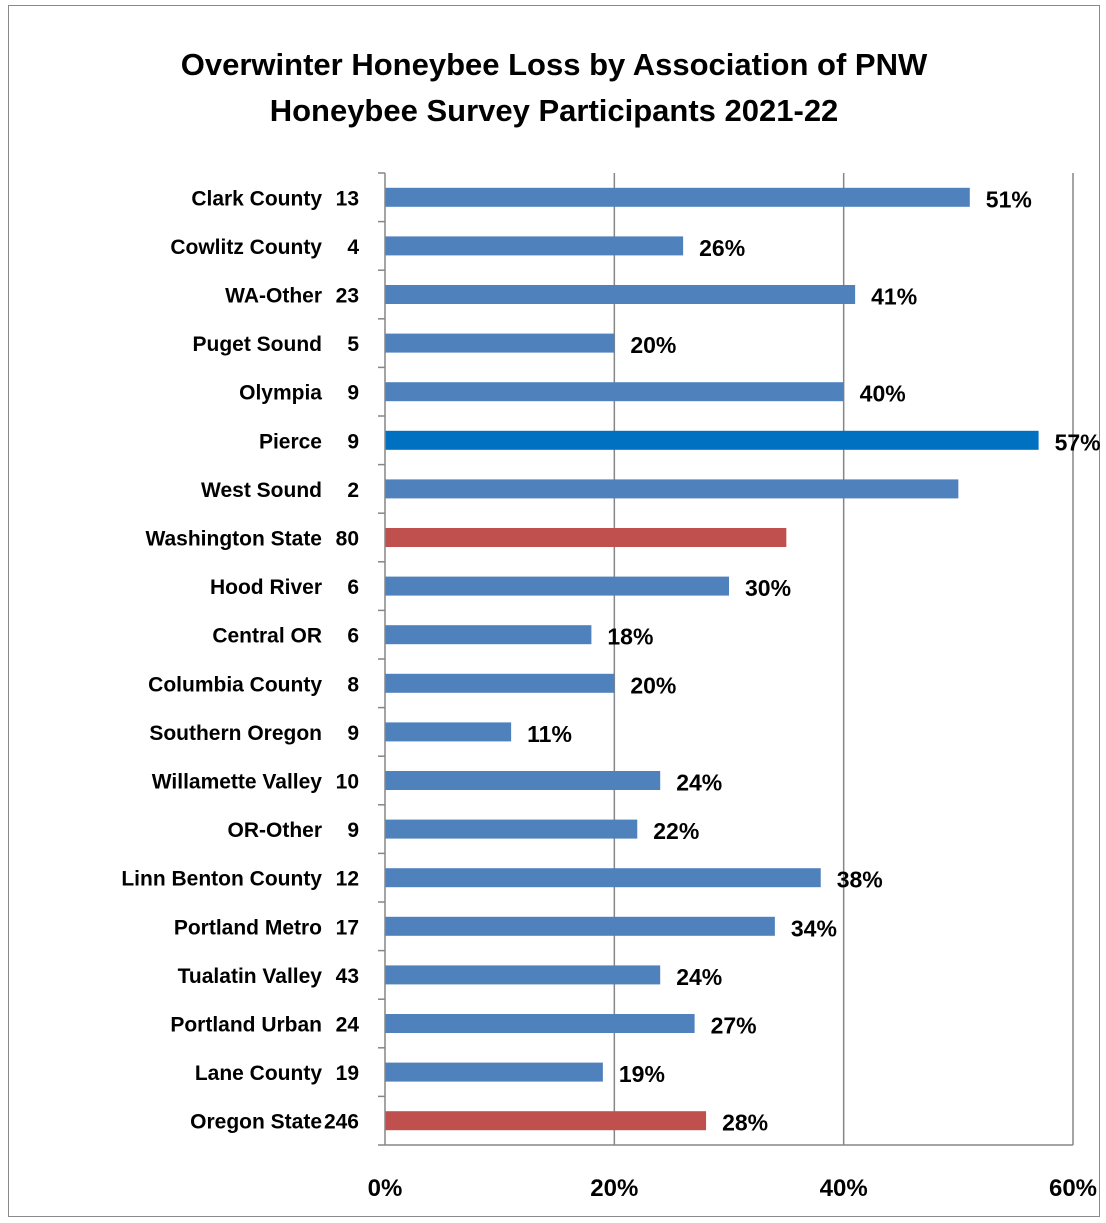 The image size is (1106, 1223). I want to click on count-label-2: 23, so click(347, 296).